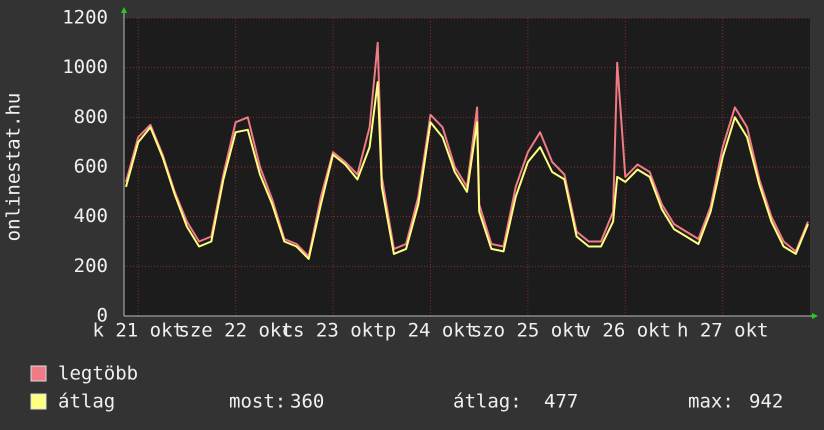 The height and width of the screenshot is (430, 824). Describe the element at coordinates (487, 402) in the screenshot. I see `stat-label: átlag:` at that location.